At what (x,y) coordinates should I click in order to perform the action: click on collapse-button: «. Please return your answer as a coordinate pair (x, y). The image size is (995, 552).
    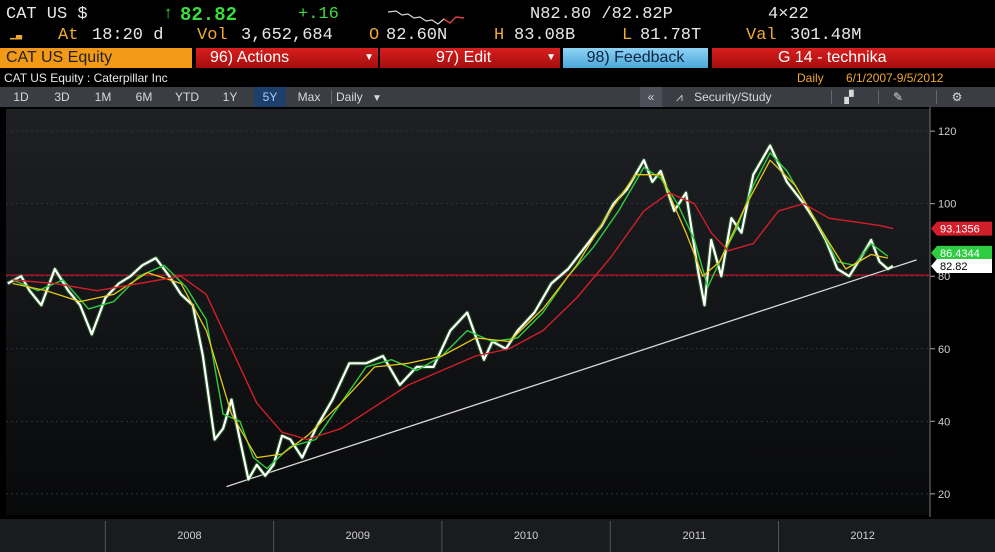
    Looking at the image, I should click on (651, 97).